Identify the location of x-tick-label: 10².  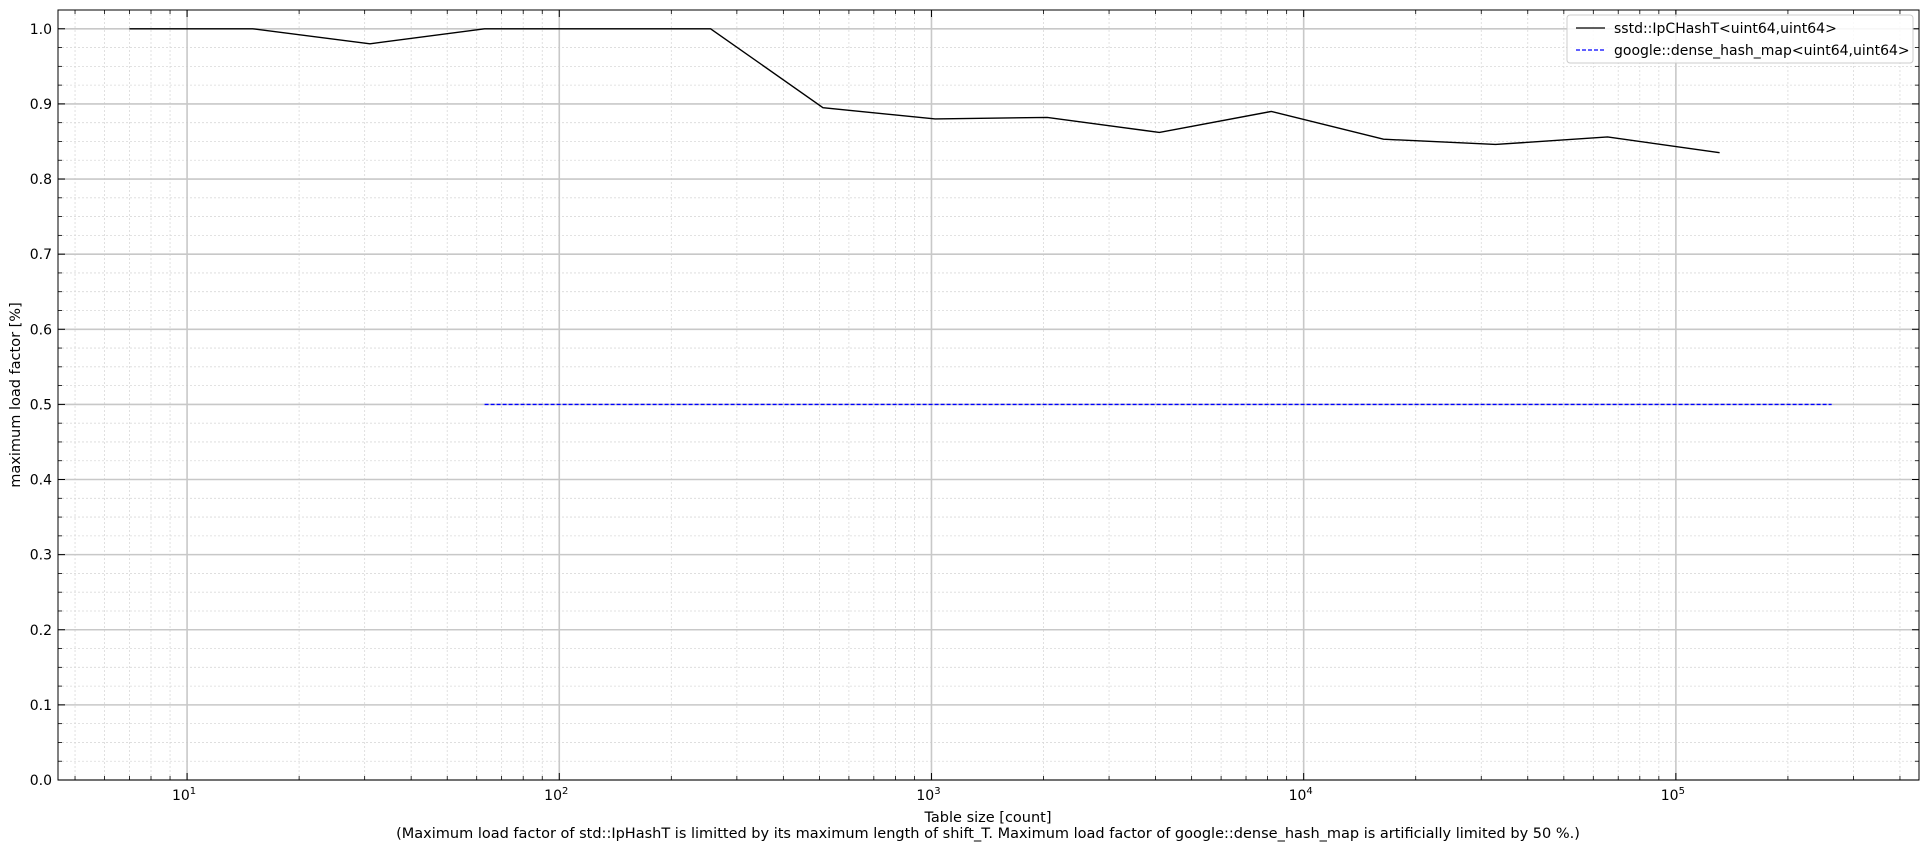
(556, 795).